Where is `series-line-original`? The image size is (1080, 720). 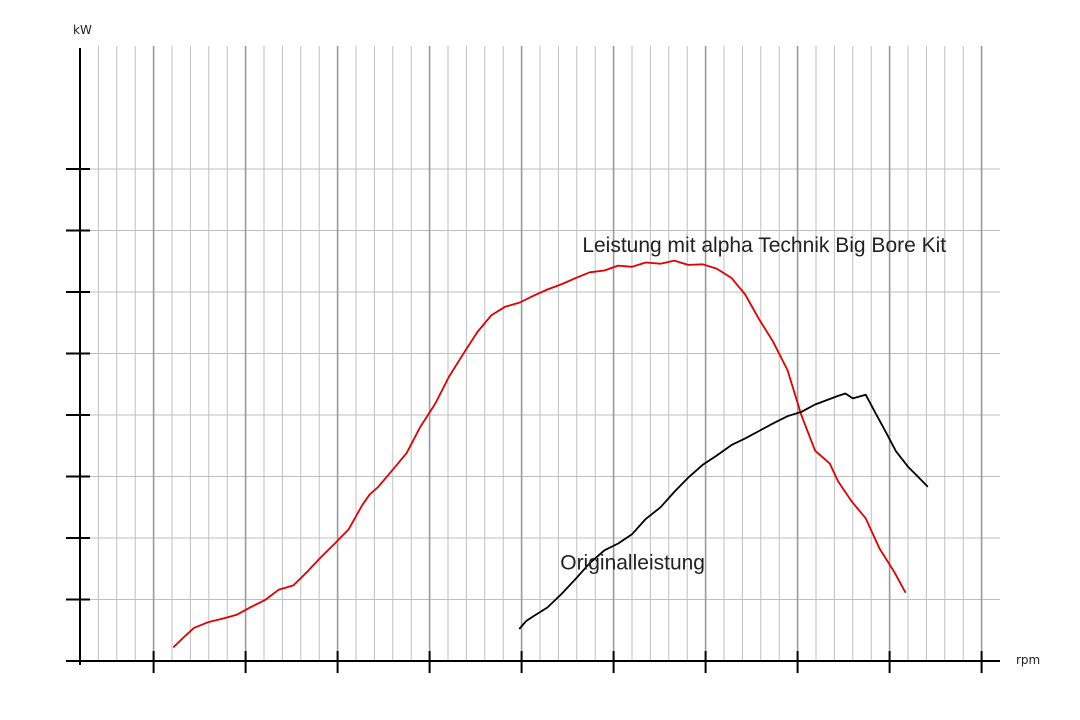
series-line-original is located at coordinates (723, 511).